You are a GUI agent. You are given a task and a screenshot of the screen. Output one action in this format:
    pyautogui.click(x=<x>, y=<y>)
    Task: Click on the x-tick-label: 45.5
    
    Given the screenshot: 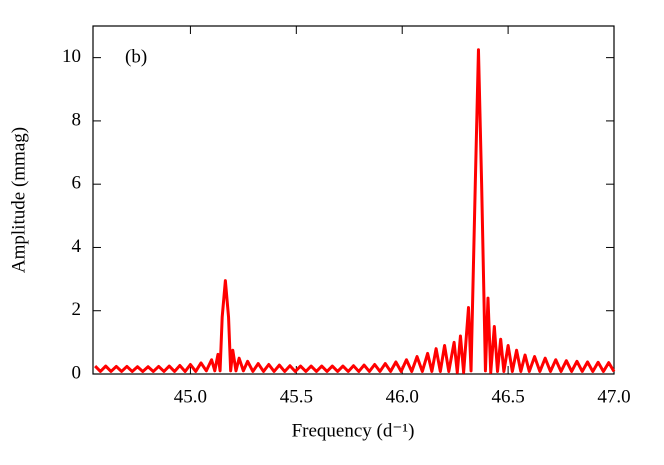 What is the action you would take?
    pyautogui.click(x=296, y=396)
    